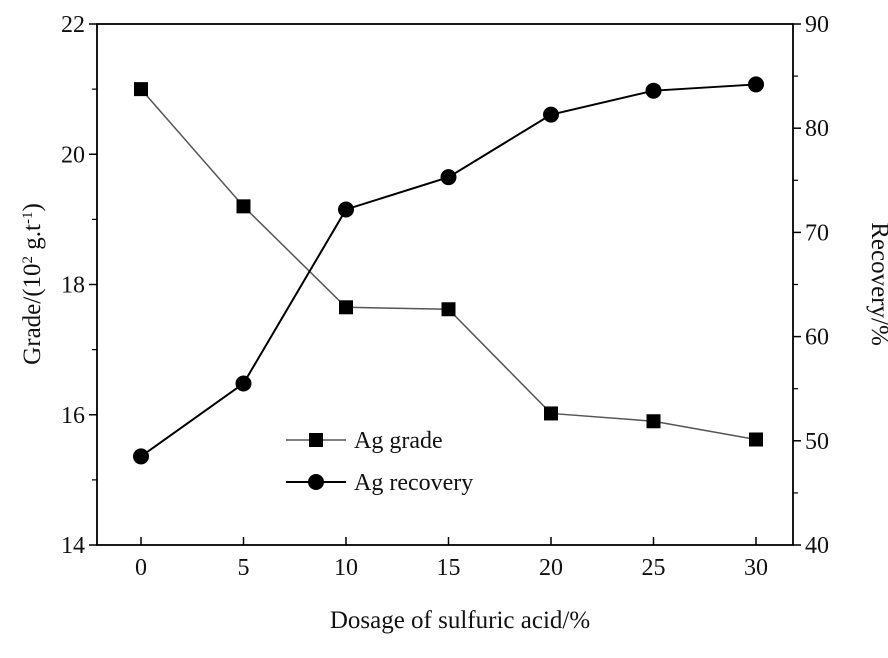 This screenshot has width=888, height=658. What do you see at coordinates (316, 482) in the screenshot?
I see `legend-circle-marker` at bounding box center [316, 482].